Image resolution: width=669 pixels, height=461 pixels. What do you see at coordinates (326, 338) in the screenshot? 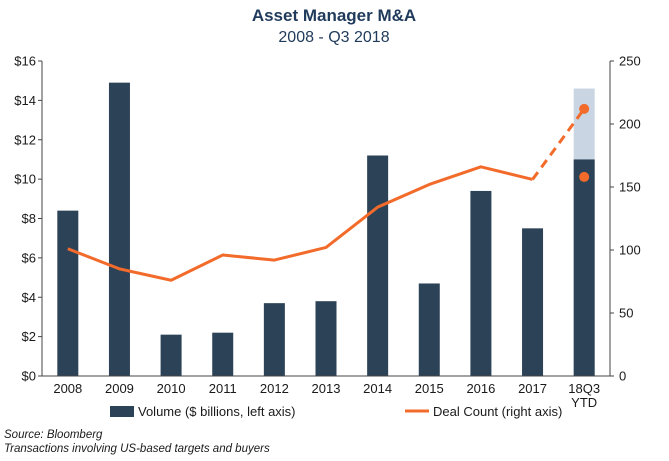
I see `bar-2013` at bounding box center [326, 338].